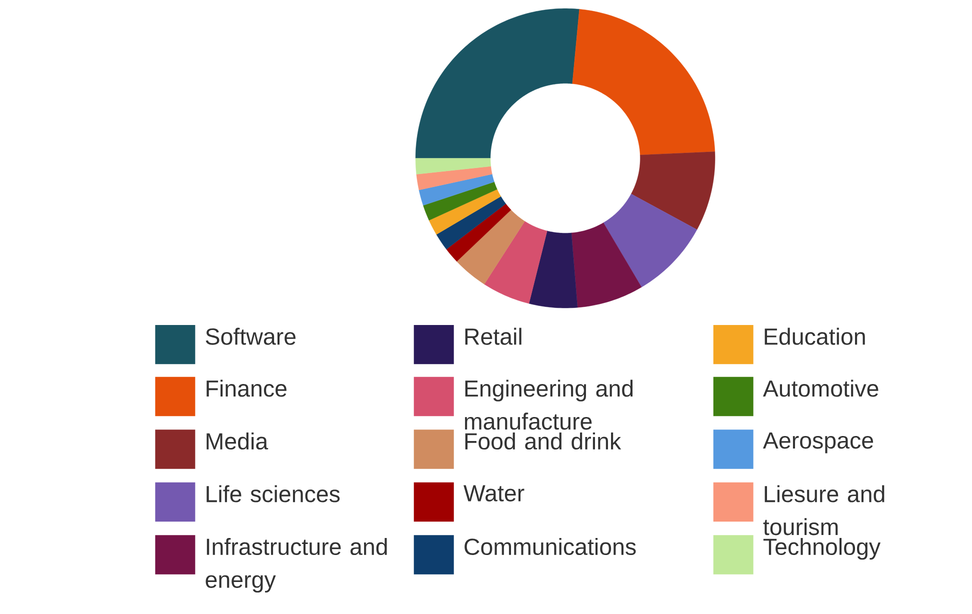 The width and height of the screenshot is (972, 614). Describe the element at coordinates (296, 565) in the screenshot. I see `legend-label: Infrastructure and energy` at that location.